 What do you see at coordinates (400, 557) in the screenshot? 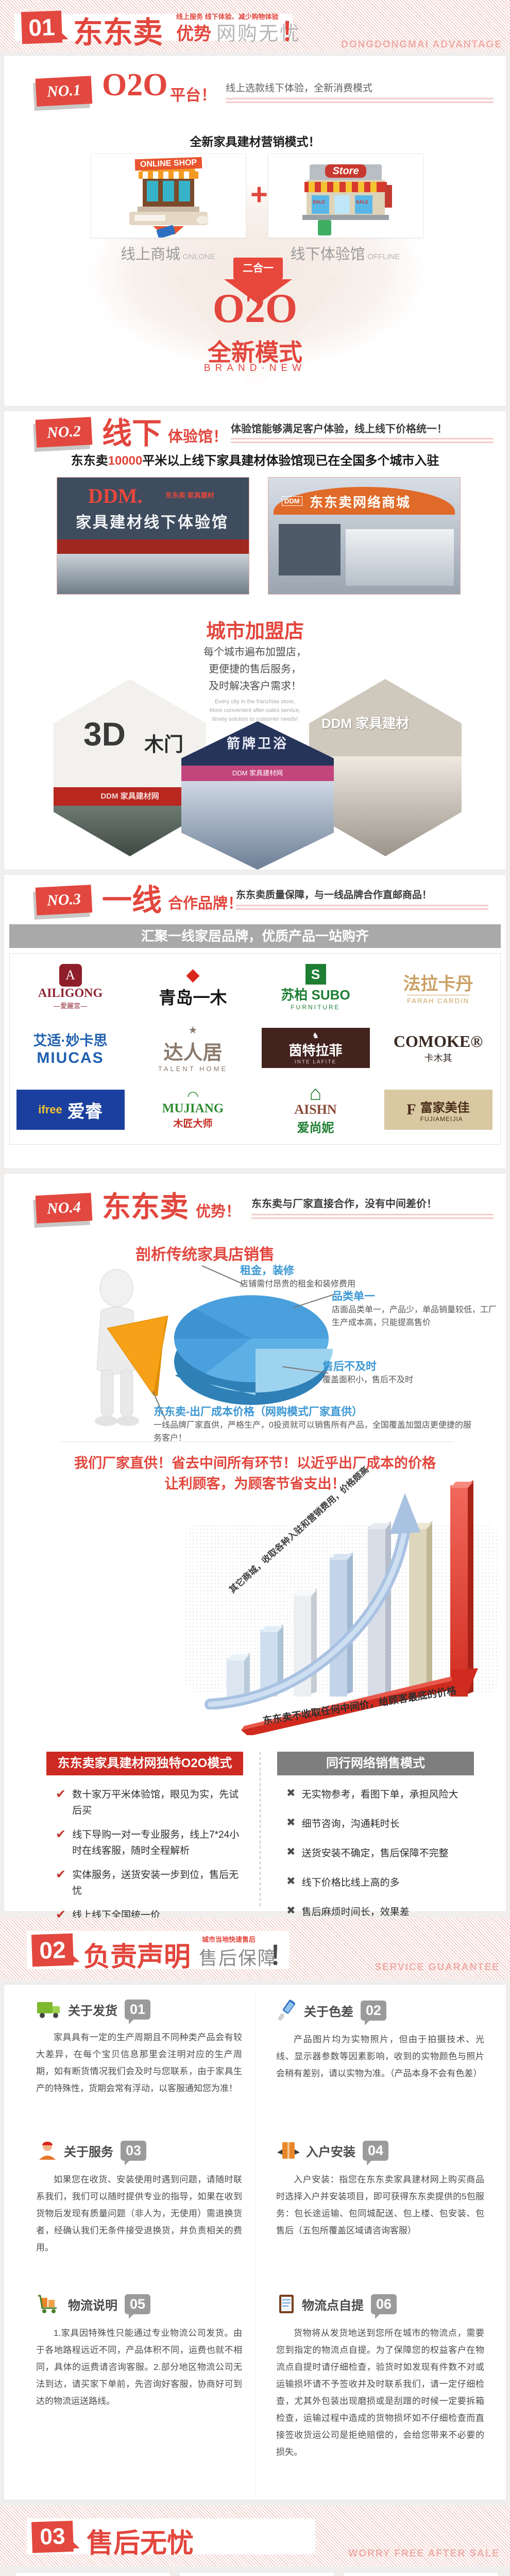
I see `photo2-interior-right` at bounding box center [400, 557].